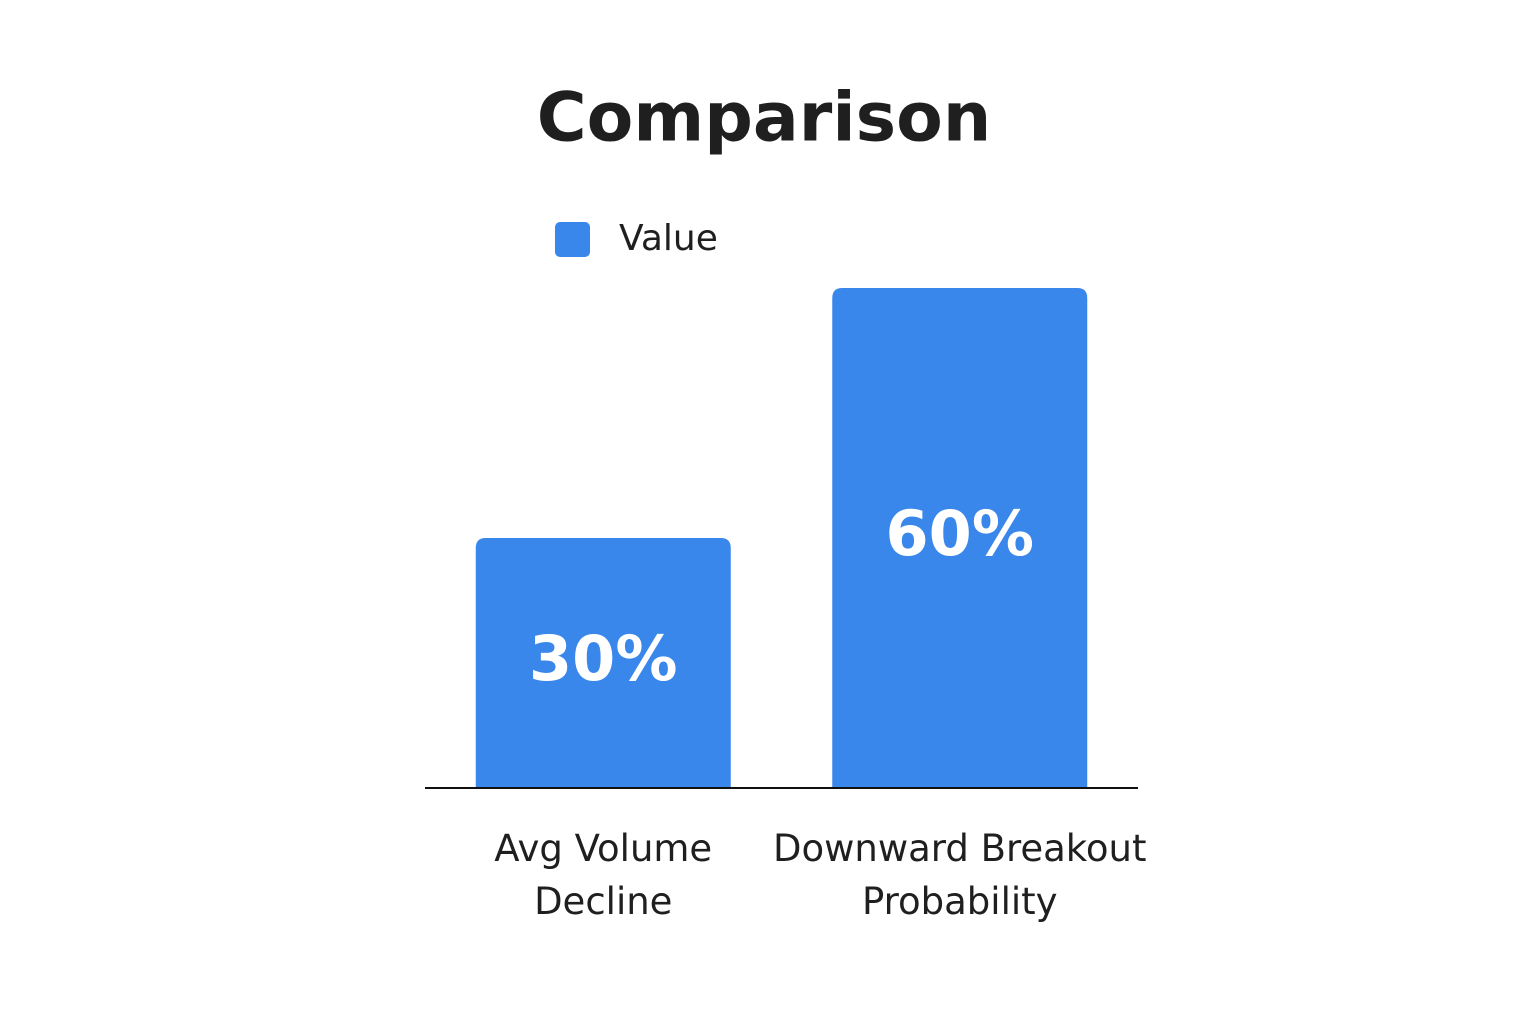  What do you see at coordinates (960, 533) in the screenshot?
I see `value-label: 60%` at bounding box center [960, 533].